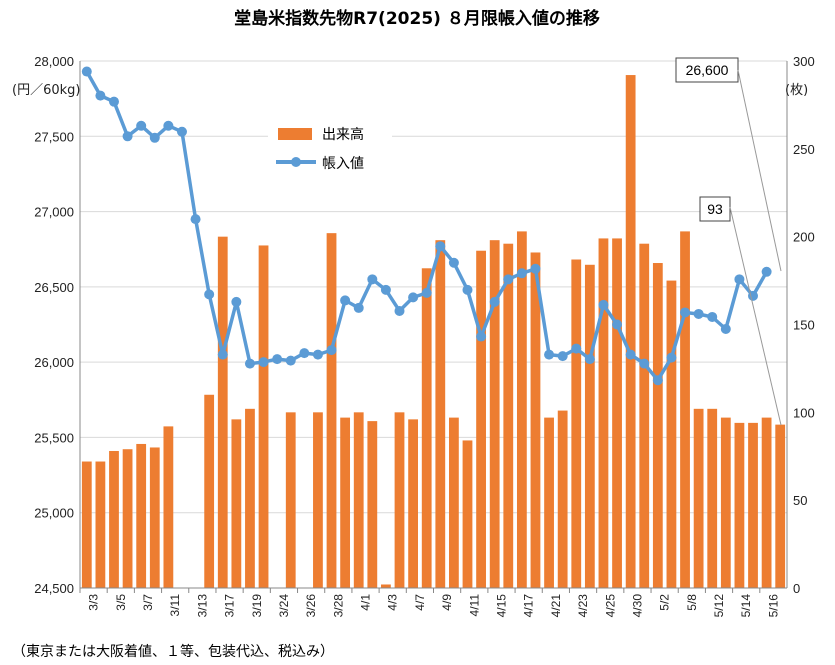  What do you see at coordinates (54, 287) in the screenshot?
I see `y-left-tick-label: 26,500` at bounding box center [54, 287].